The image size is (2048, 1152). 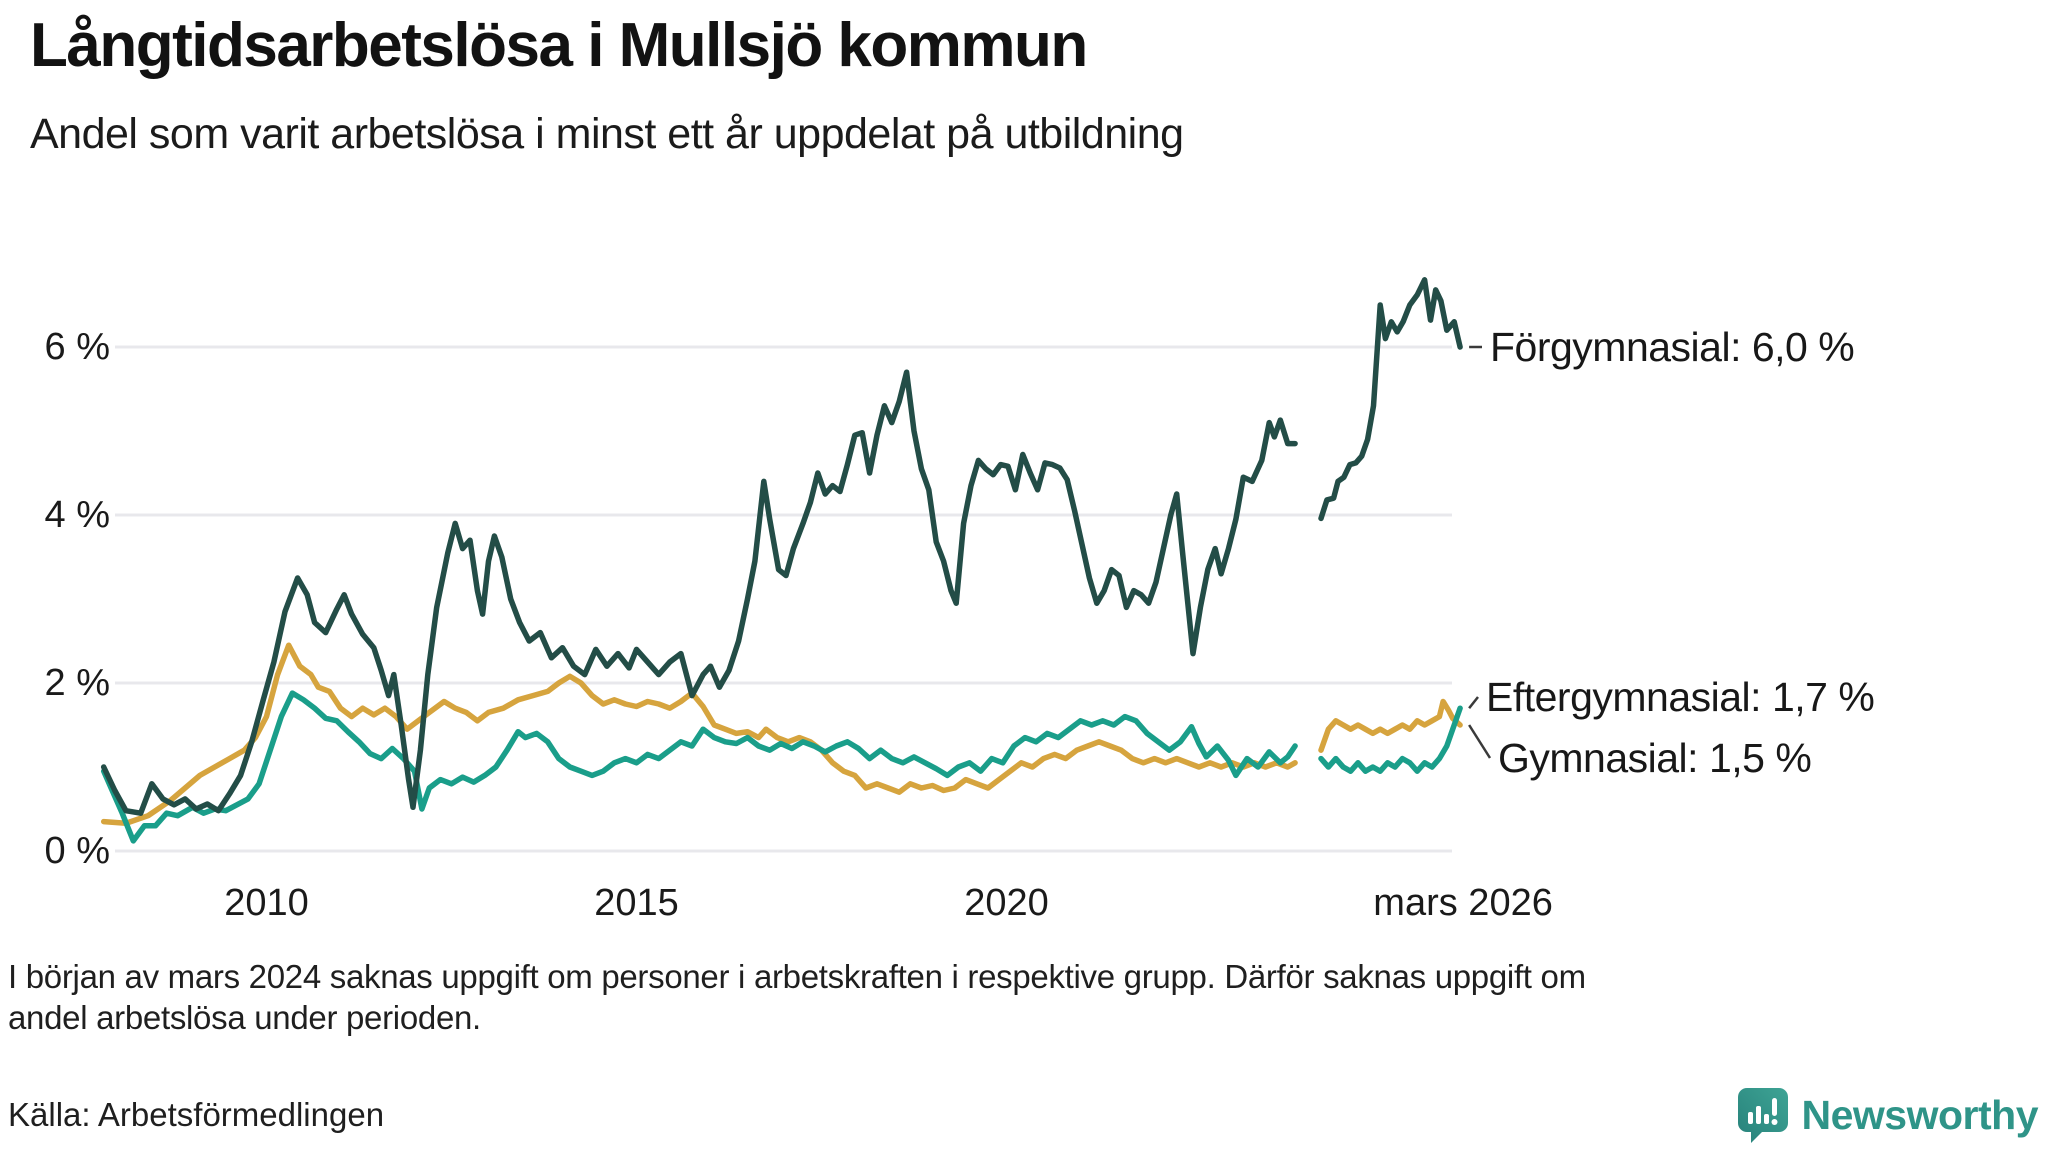 I want to click on series-label-forgymnasial: Förgymnasial: 6,0 %, so click(x=1672, y=347).